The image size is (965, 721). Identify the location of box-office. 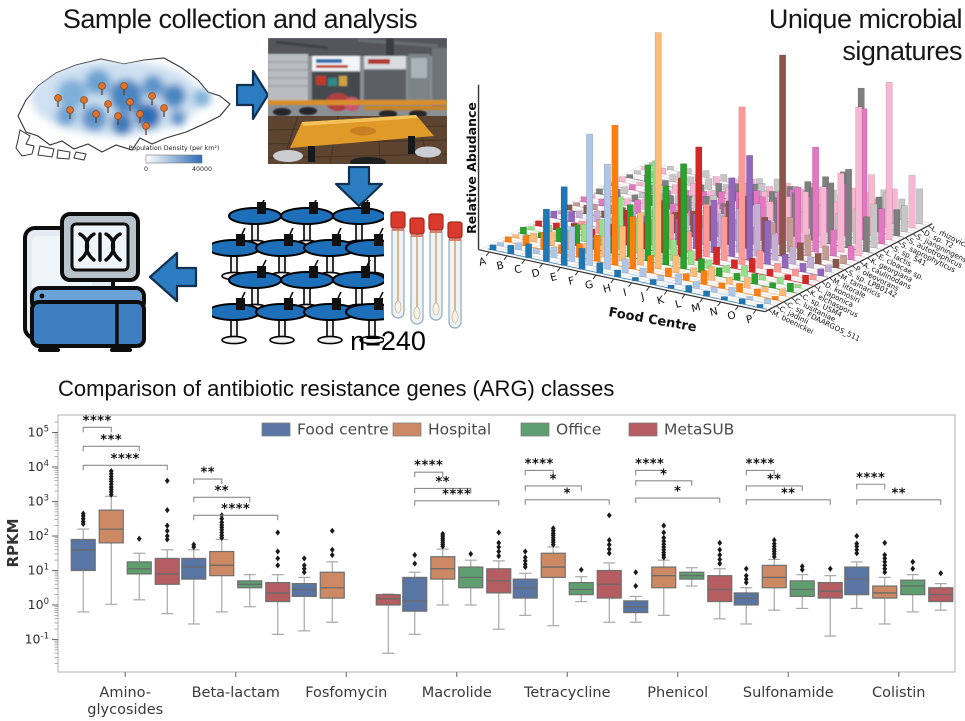
(250, 591).